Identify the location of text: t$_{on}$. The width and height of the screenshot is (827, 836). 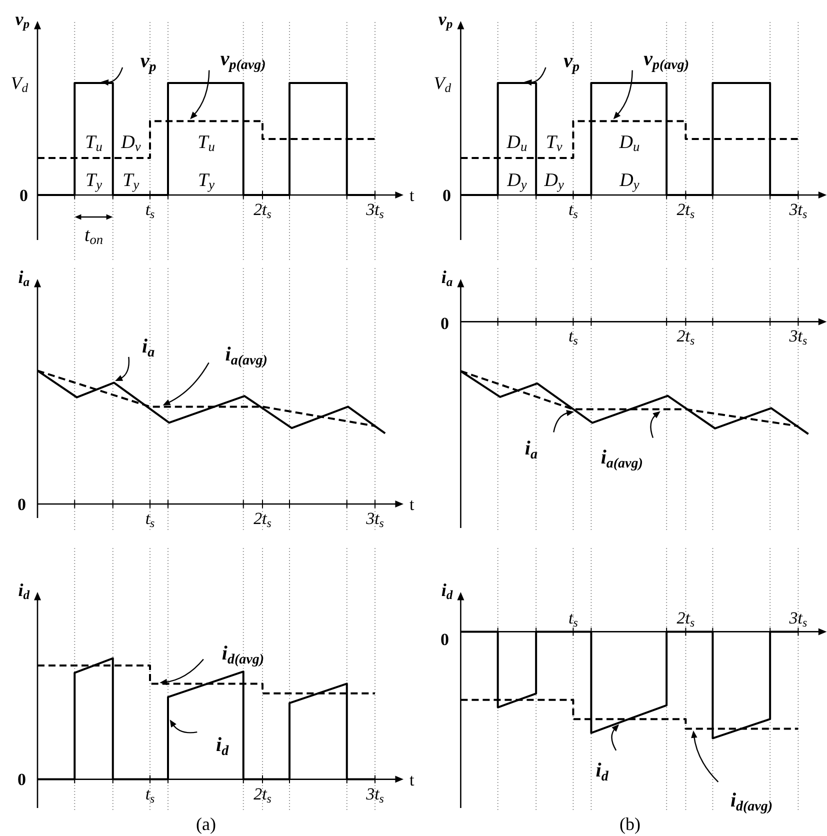
(94, 236).